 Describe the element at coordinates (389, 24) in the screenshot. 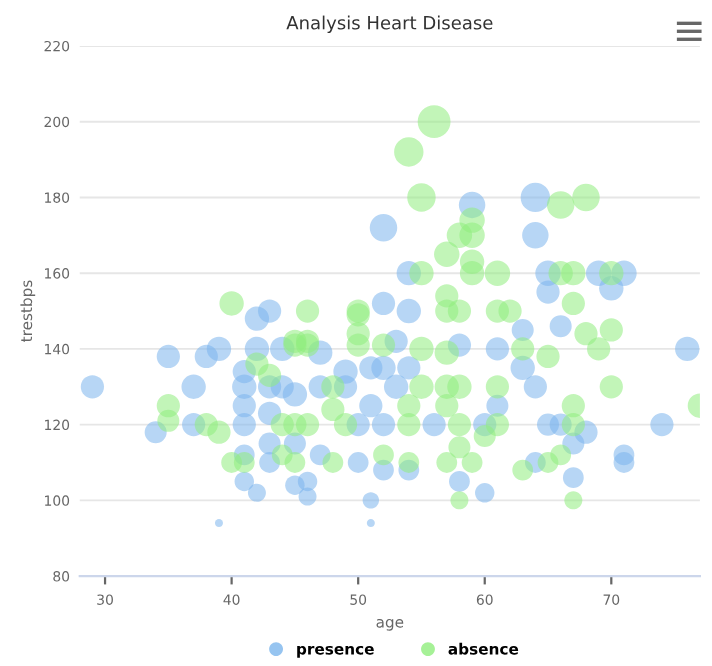

I see `chart-title: Analysis Heart Disease` at that location.